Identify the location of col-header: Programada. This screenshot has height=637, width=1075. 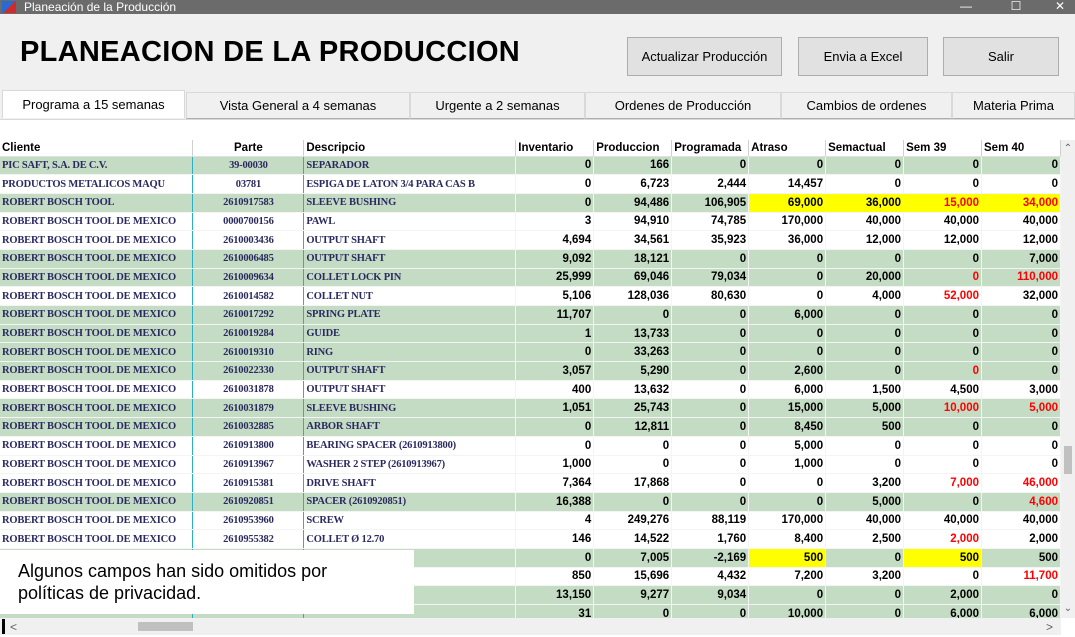
(710, 148).